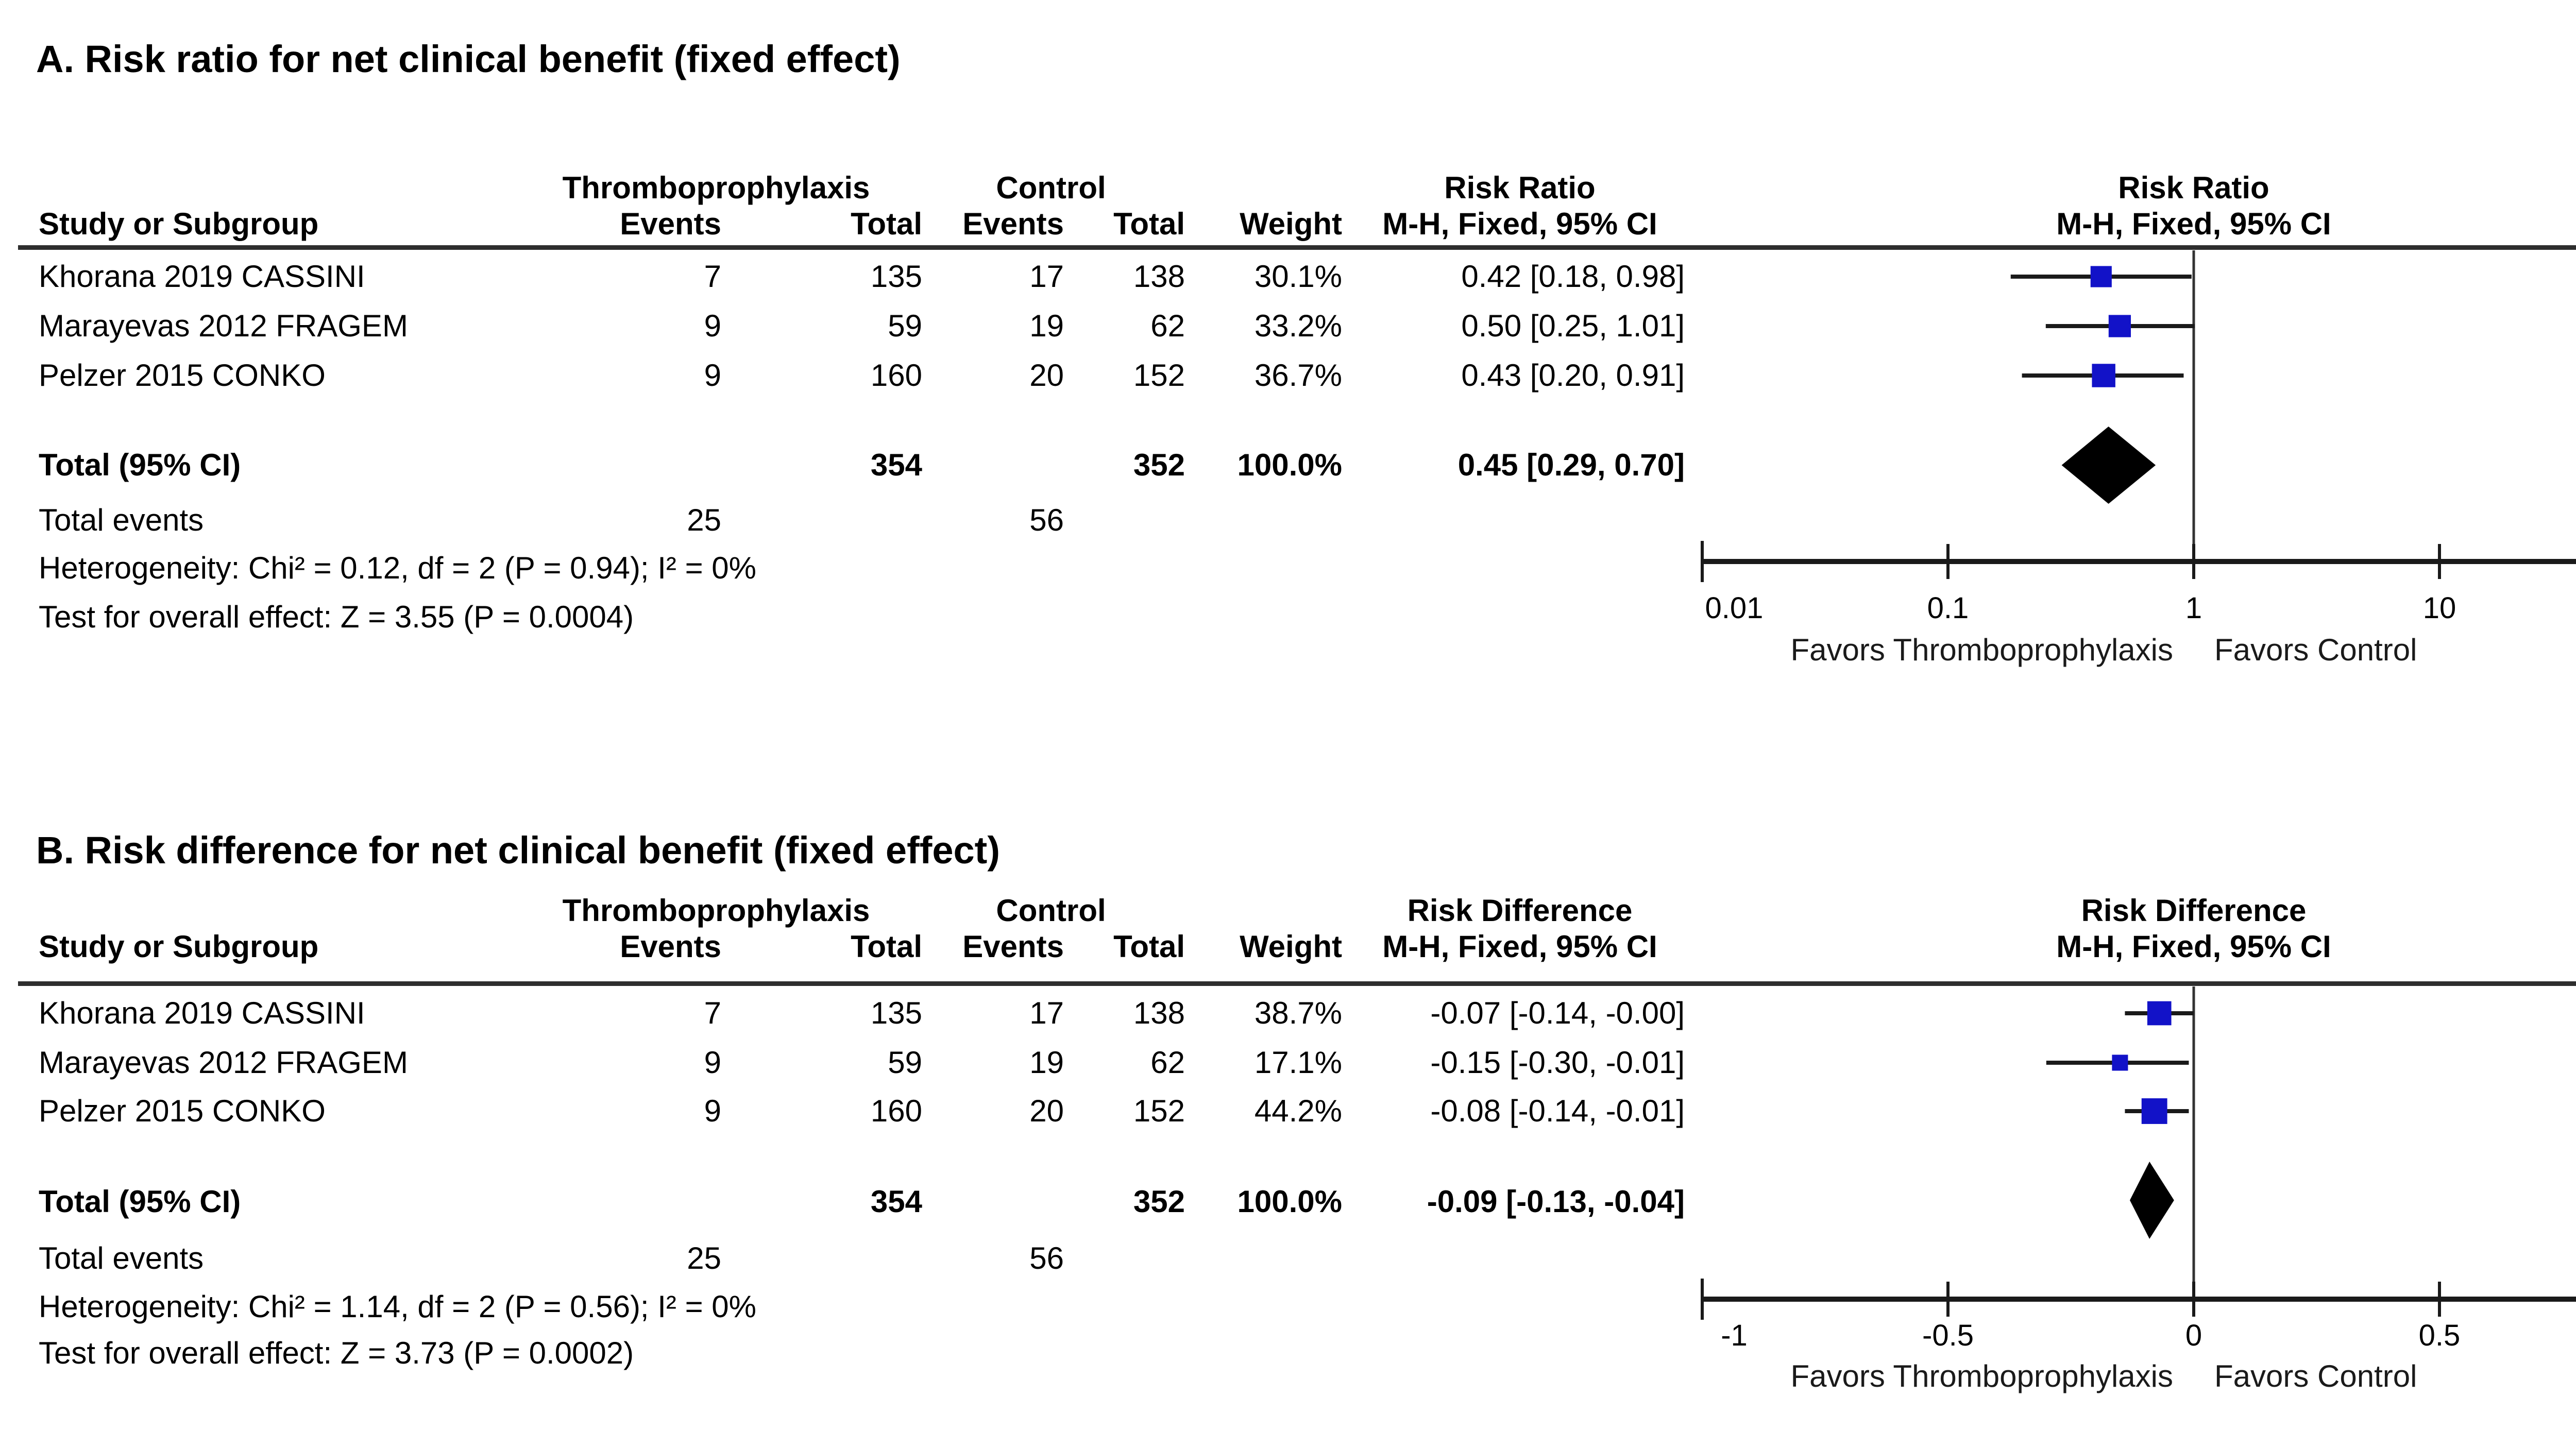  What do you see at coordinates (2439, 608) in the screenshot?
I see `tick-label: 10` at bounding box center [2439, 608].